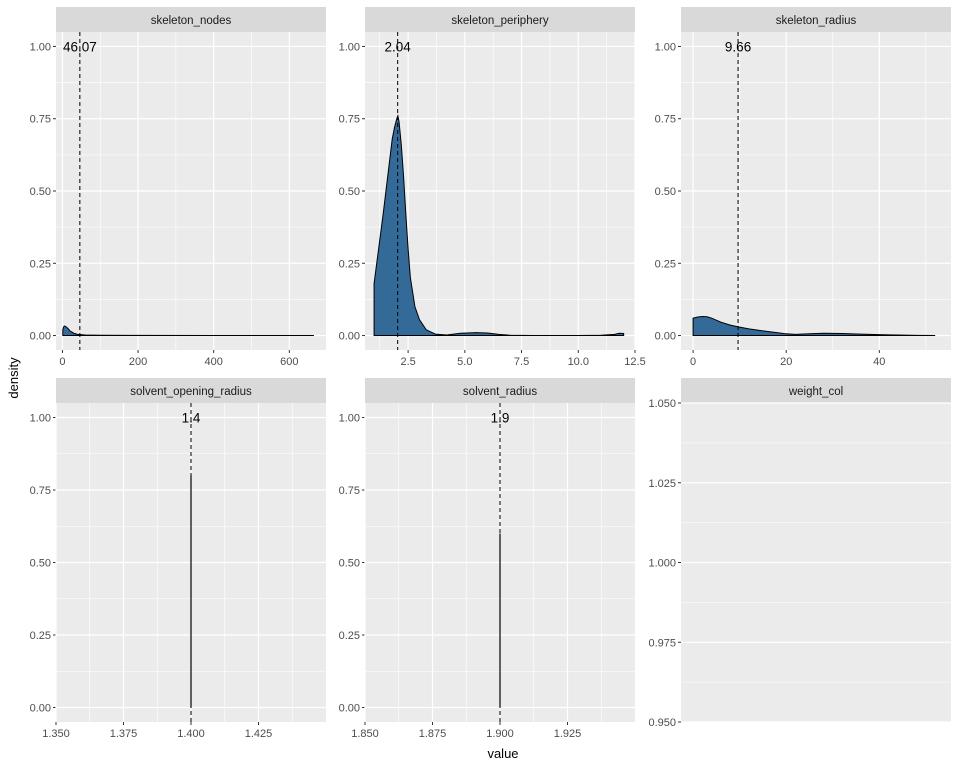 The image size is (960, 773). What do you see at coordinates (578, 362) in the screenshot?
I see `x-tick-label: 10.0` at bounding box center [578, 362].